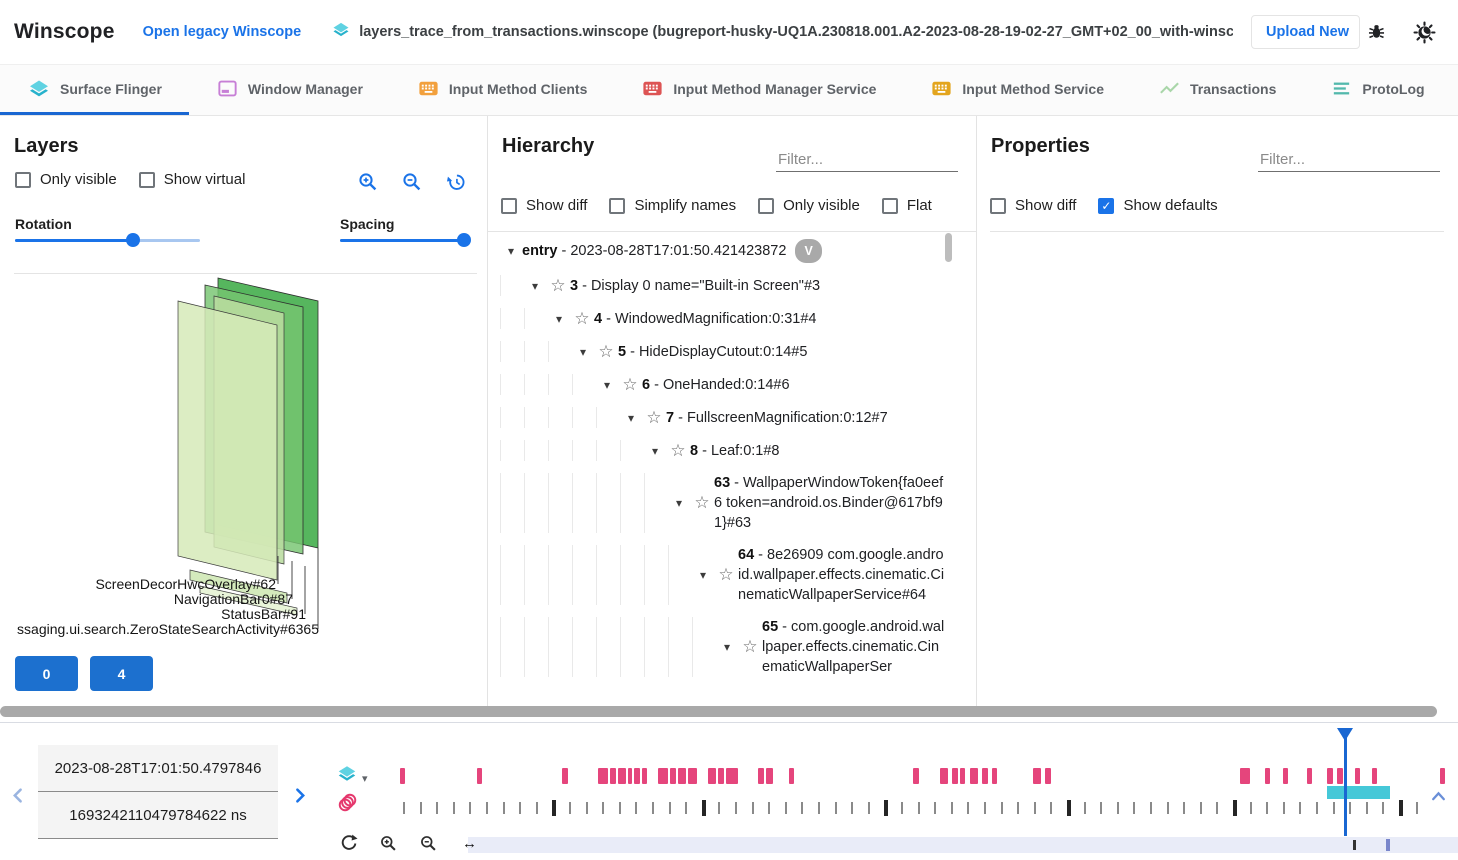  I want to click on timeline-selection, so click(1358, 792).